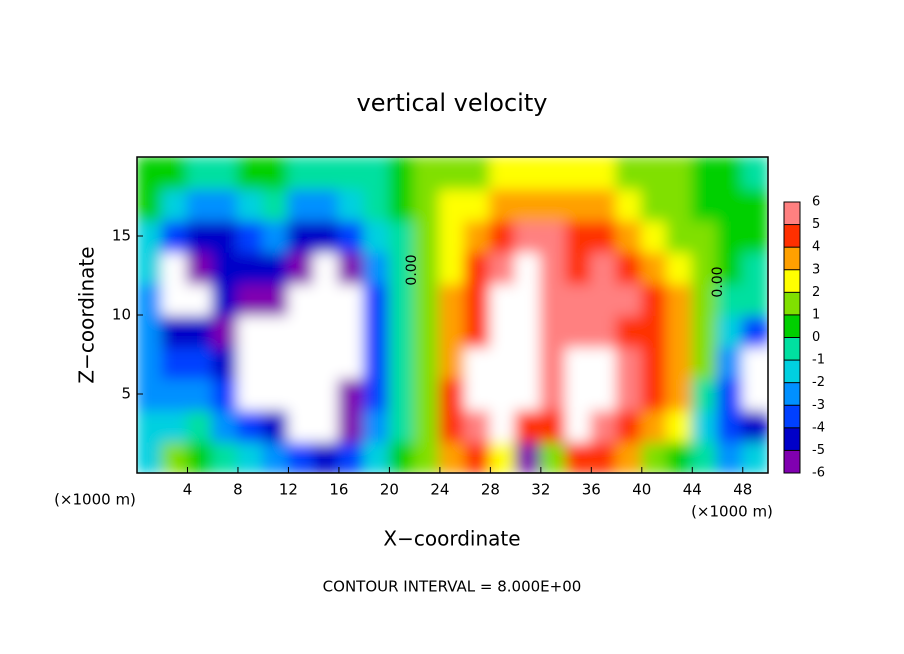 Image resolution: width=904 pixels, height=654 pixels. Describe the element at coordinates (816, 314) in the screenshot. I see `colorbar-label: 1` at that location.